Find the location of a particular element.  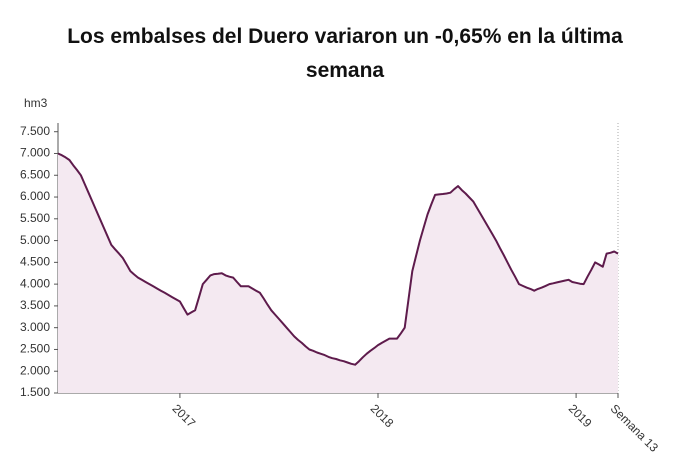

y-tick-label: 1.500 is located at coordinates (35, 392).